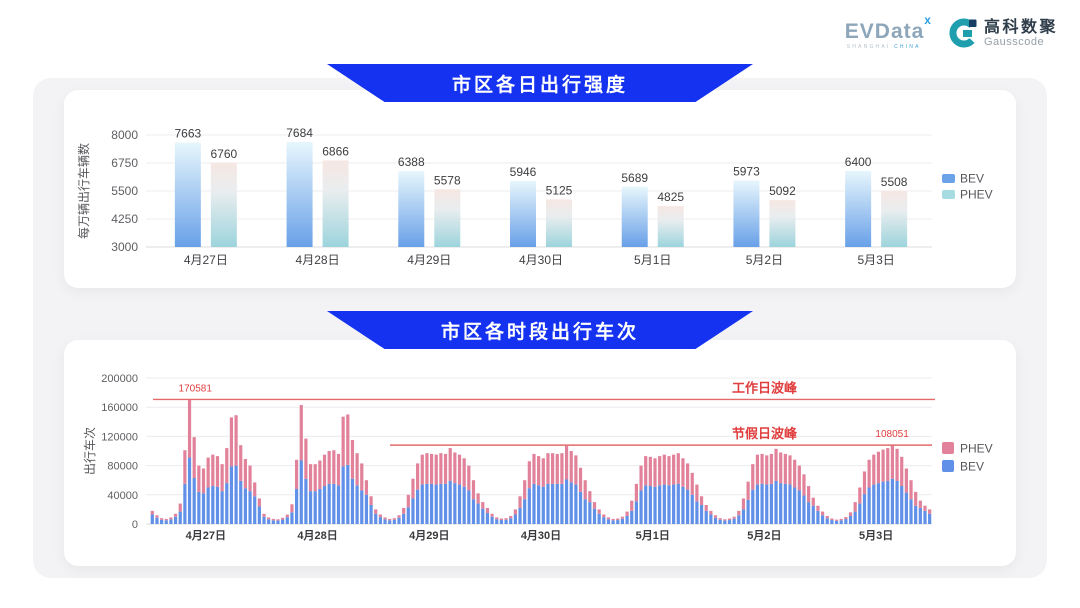  I want to click on legend-item-bev: BEV, so click(963, 467).